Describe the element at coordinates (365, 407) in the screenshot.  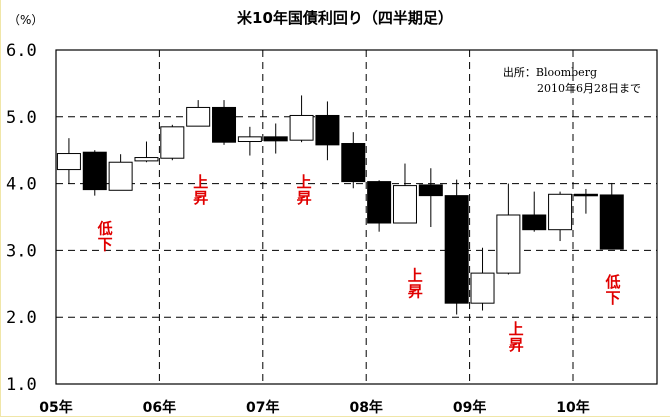
I see `x-tick-label: 08年` at that location.